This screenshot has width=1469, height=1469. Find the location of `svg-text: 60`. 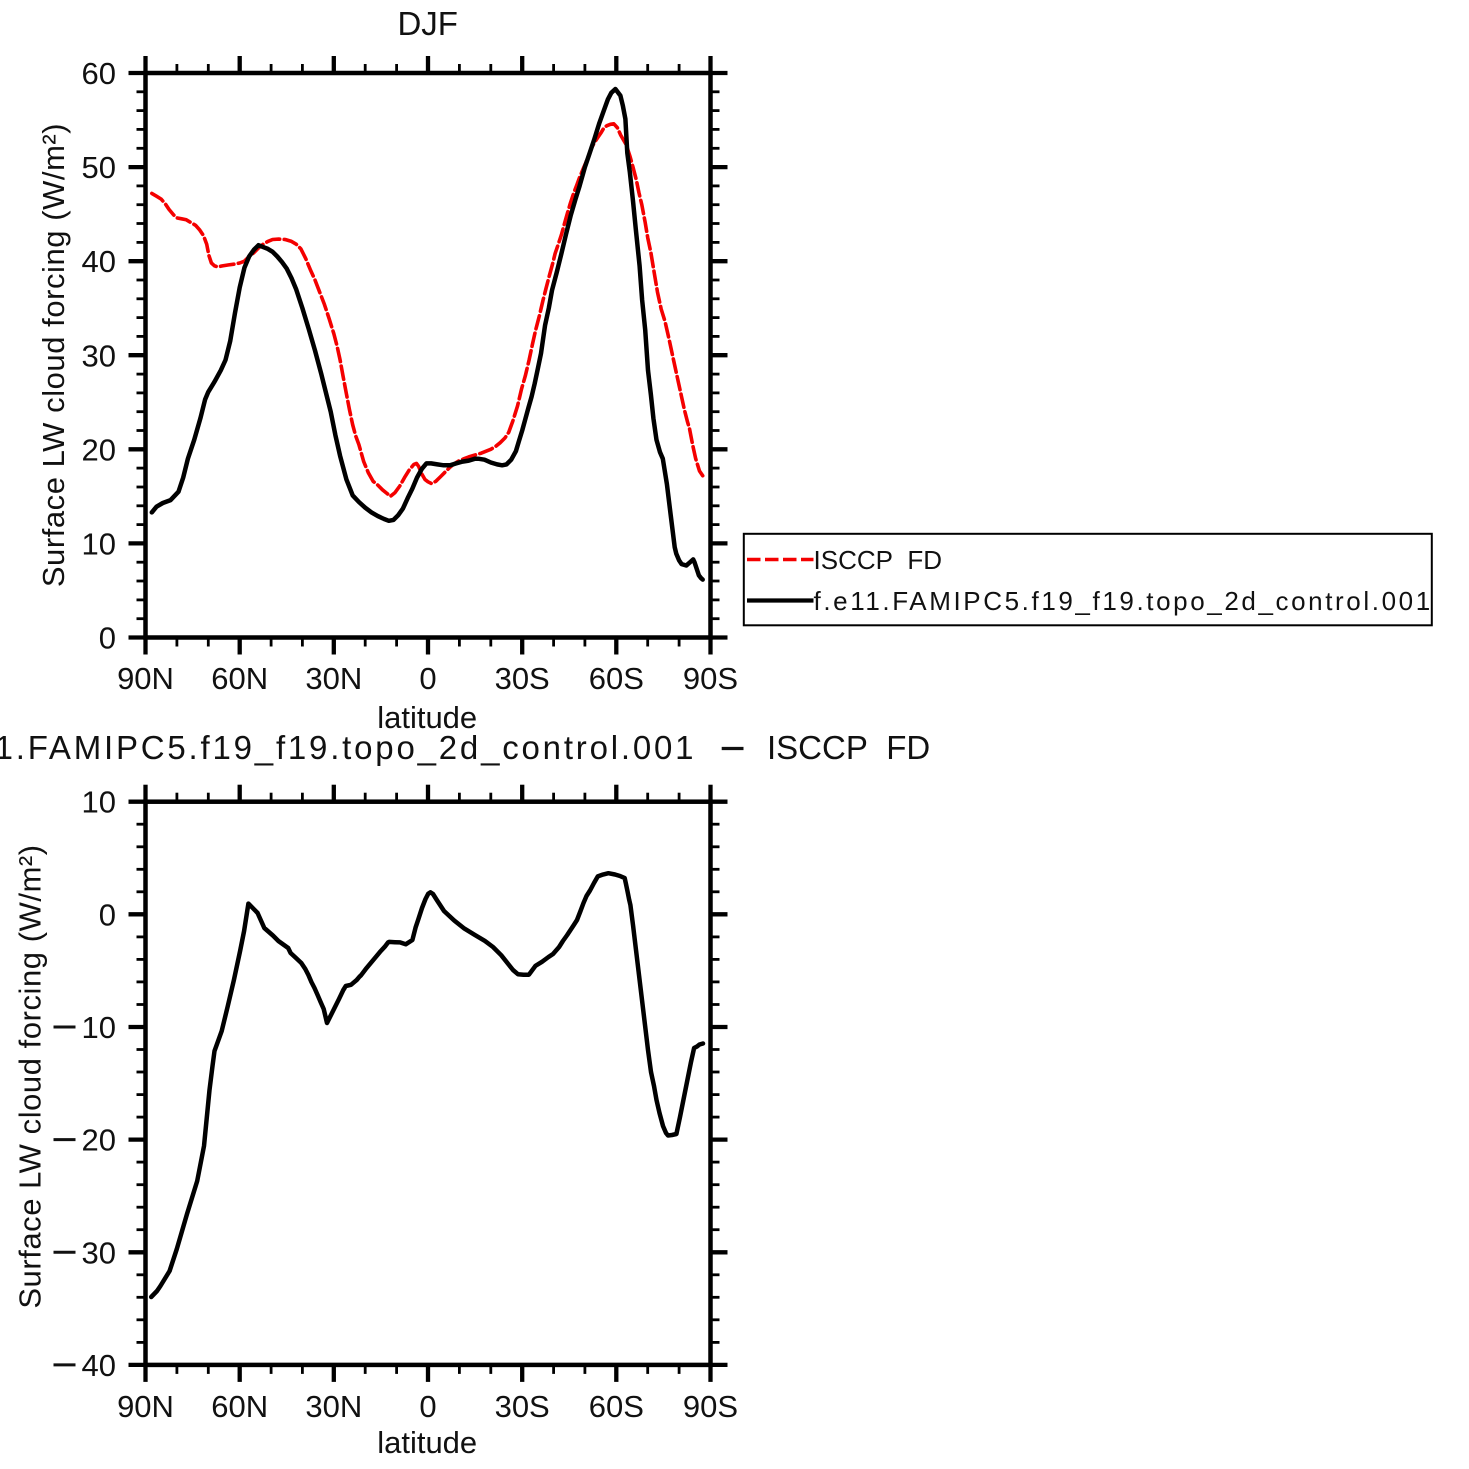

svg-text: 60 is located at coordinates (99, 73).